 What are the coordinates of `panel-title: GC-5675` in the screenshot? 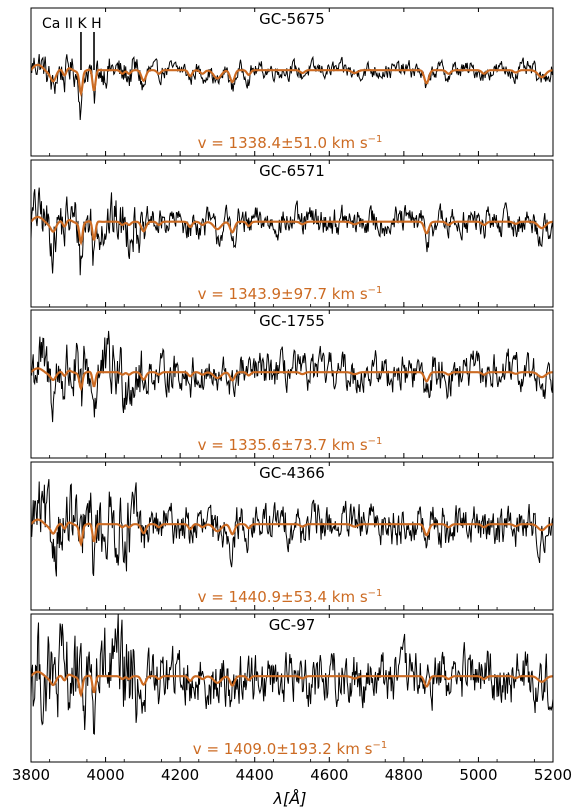 It's located at (292, 19).